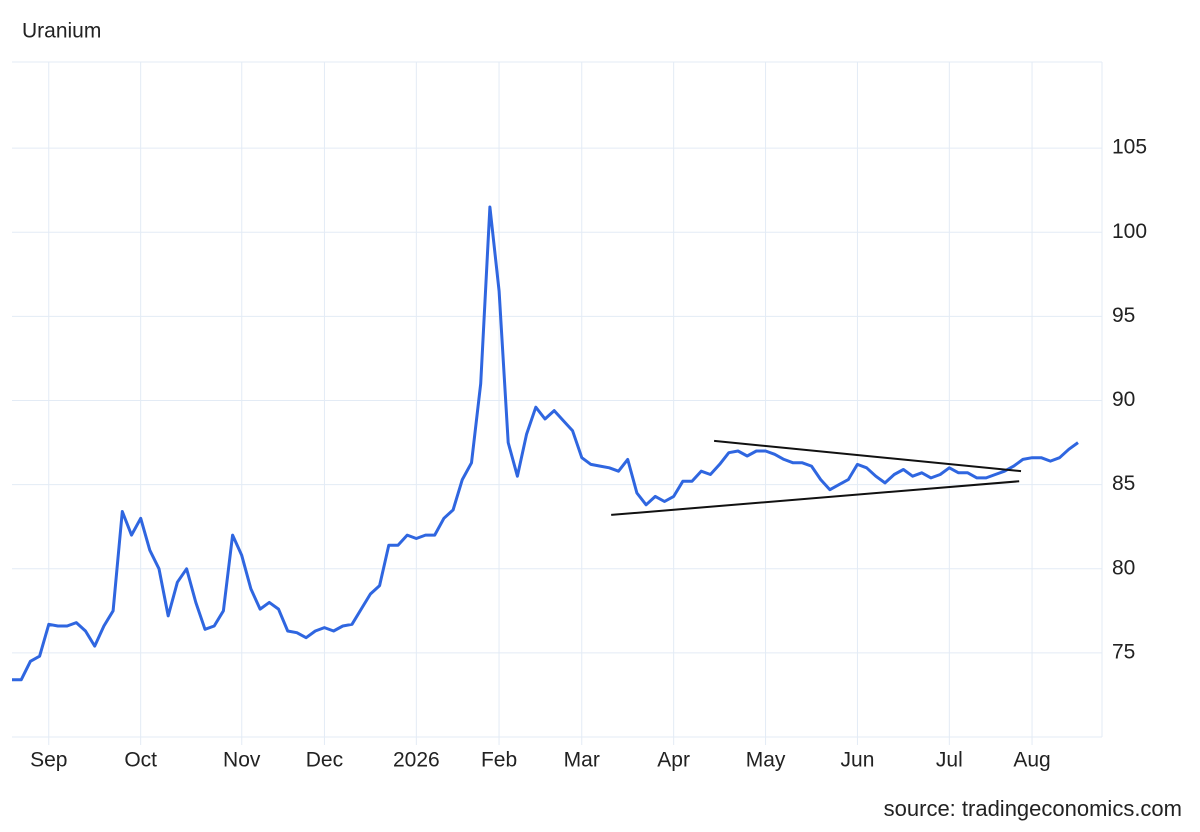 The height and width of the screenshot is (832, 1200). What do you see at coordinates (949, 760) in the screenshot?
I see `x-tick-label: Jul` at bounding box center [949, 760].